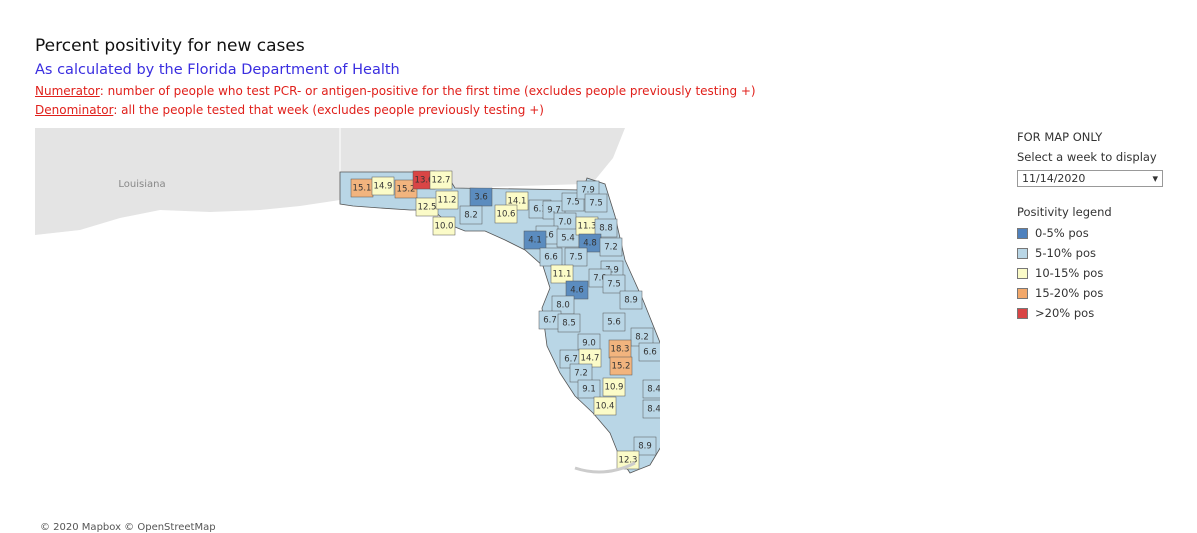 This screenshot has width=1197, height=533. I want to click on county-value: 8.5, so click(569, 324).